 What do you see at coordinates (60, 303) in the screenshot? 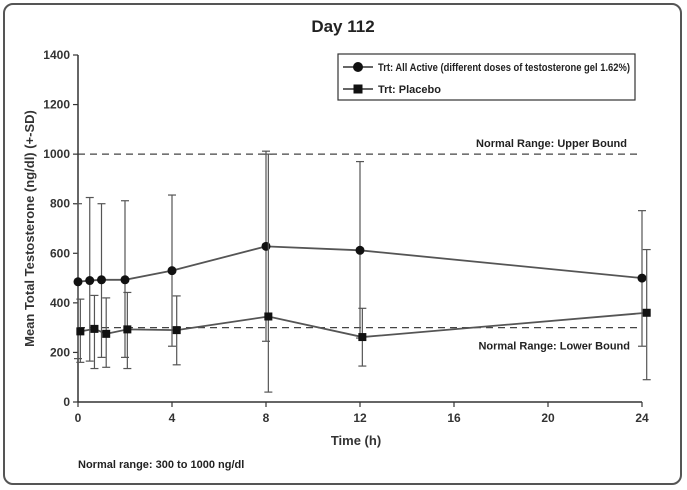
I see `y-tick-label: 400` at bounding box center [60, 303].